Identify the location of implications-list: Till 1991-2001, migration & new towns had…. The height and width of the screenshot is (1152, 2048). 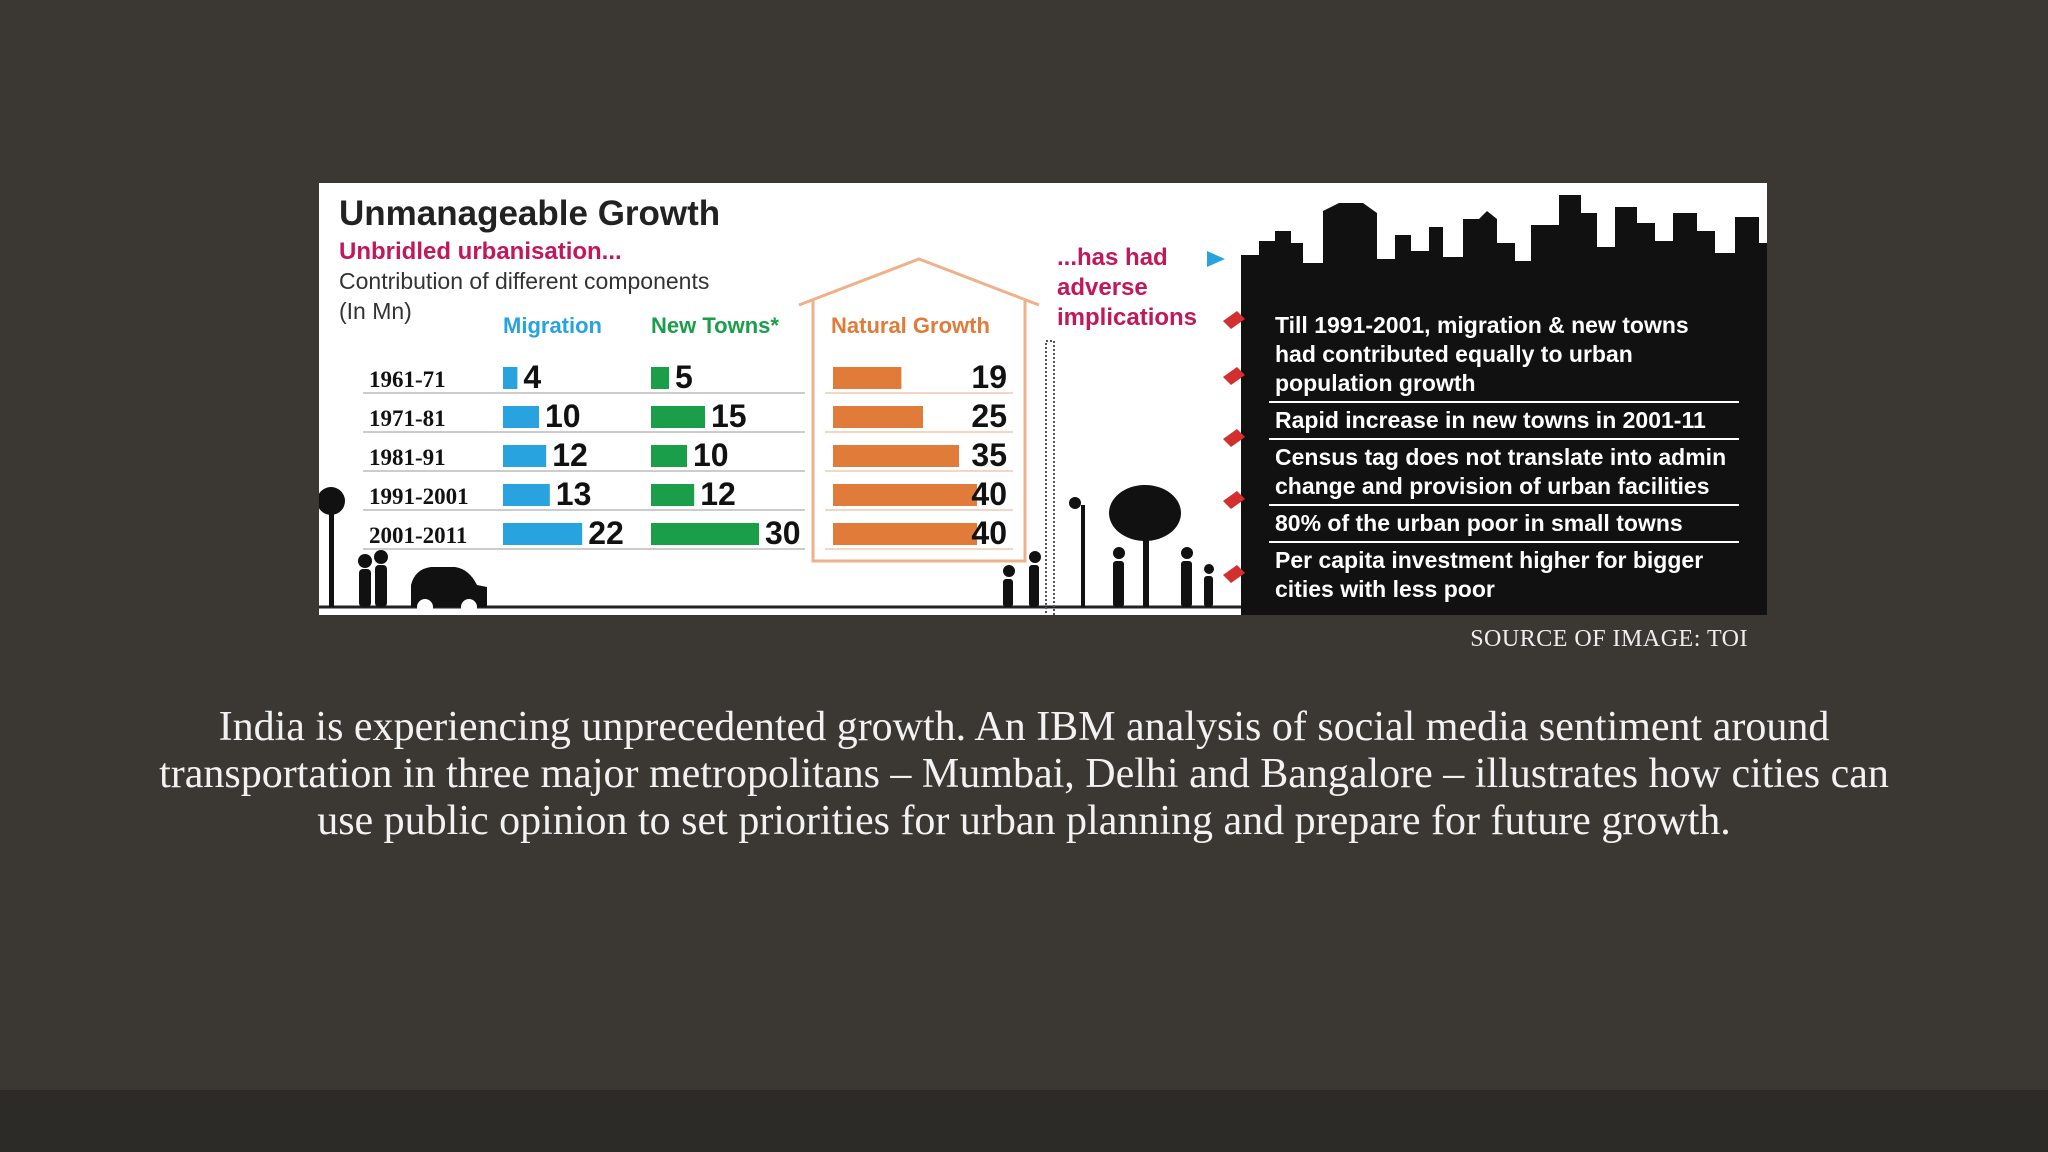
(1481, 456).